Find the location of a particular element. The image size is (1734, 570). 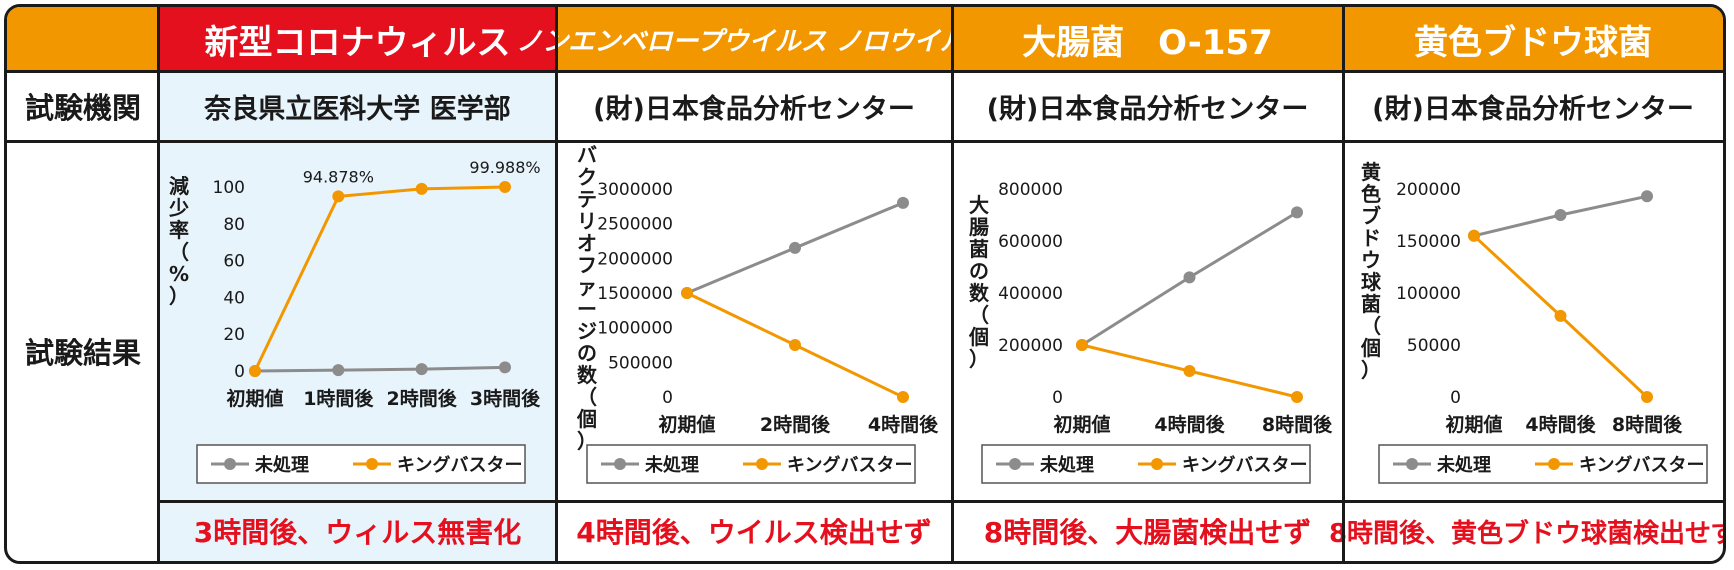

y-tick-label: 800000 is located at coordinates (1030, 190).